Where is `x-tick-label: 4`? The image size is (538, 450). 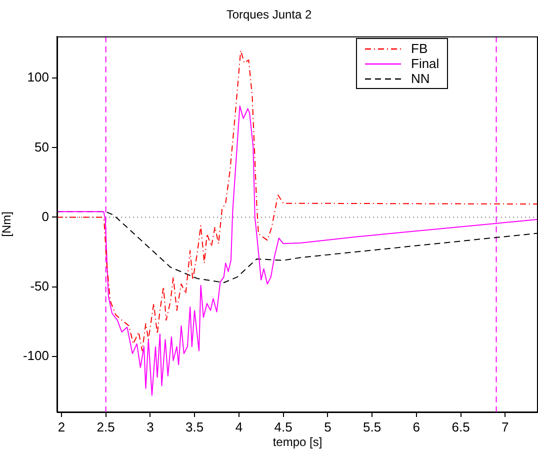 x-tick-label: 4 is located at coordinates (239, 426).